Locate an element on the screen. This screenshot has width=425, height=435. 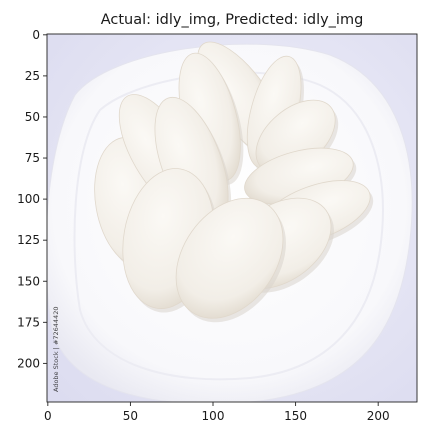
y-tick-label: 150 is located at coordinates (28, 281).